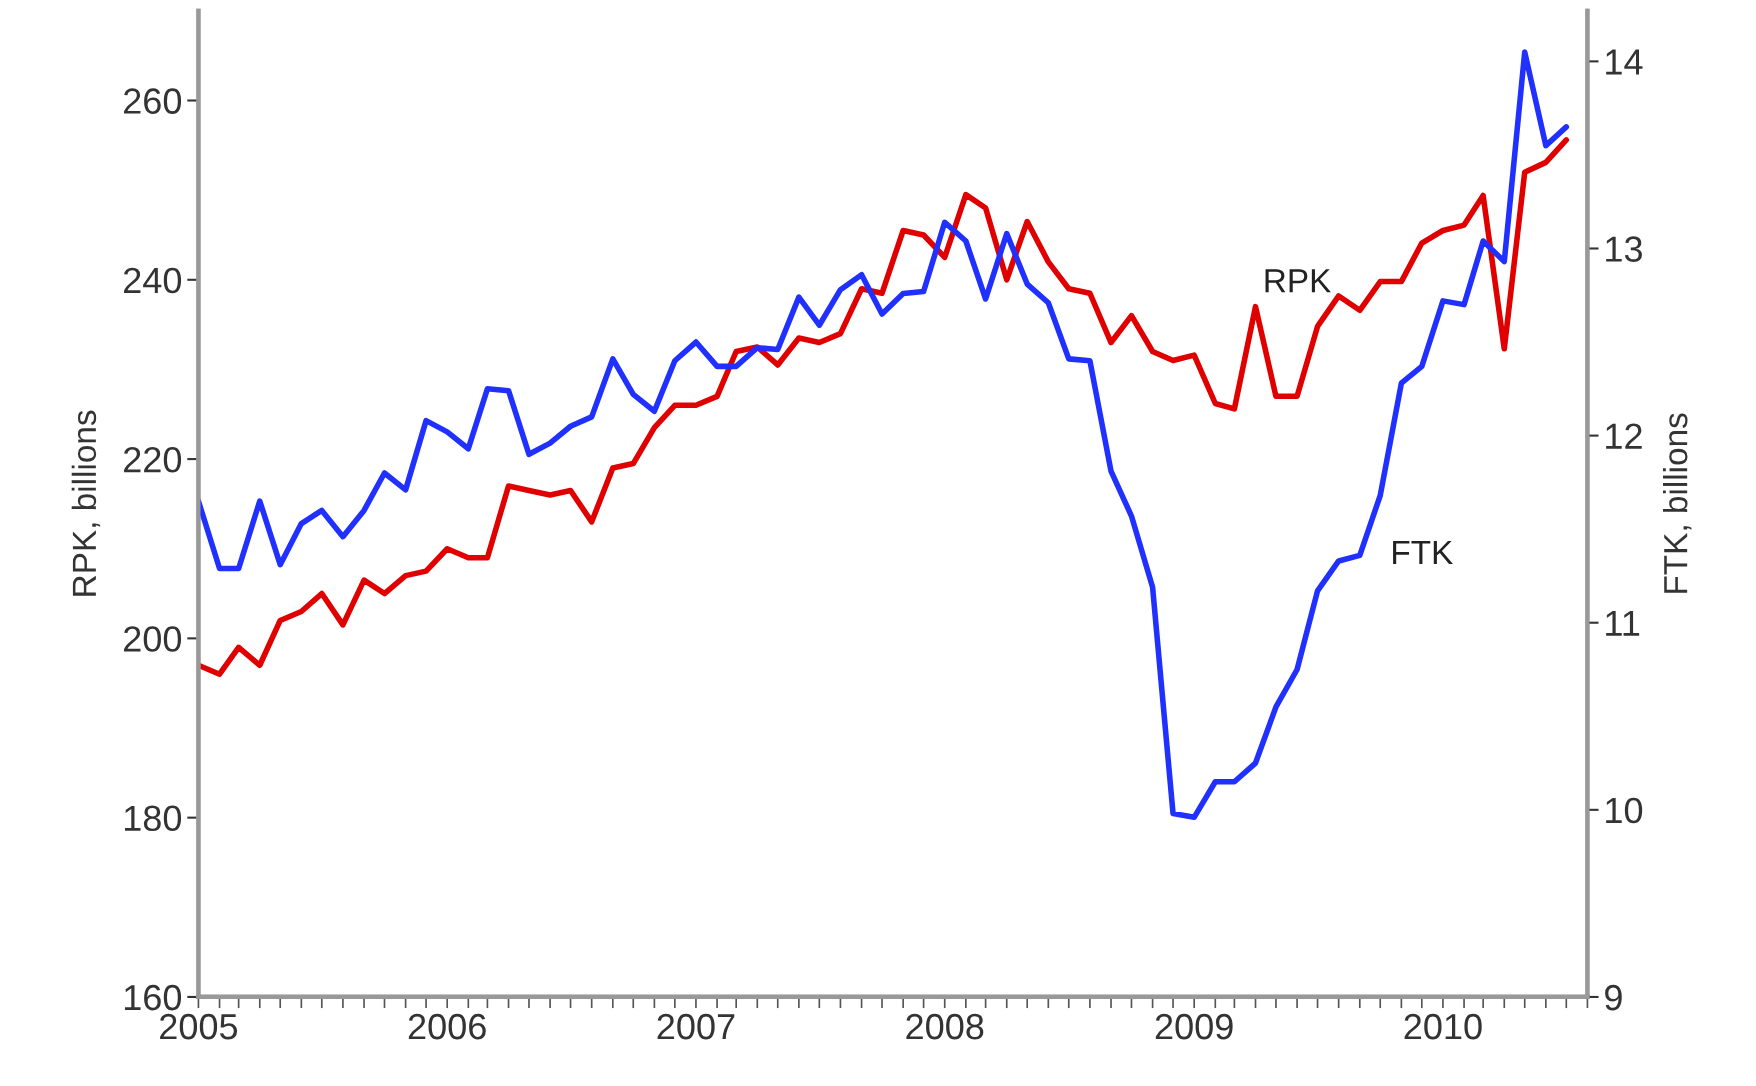  I want to click on y-tick-label: 240, so click(153, 280).